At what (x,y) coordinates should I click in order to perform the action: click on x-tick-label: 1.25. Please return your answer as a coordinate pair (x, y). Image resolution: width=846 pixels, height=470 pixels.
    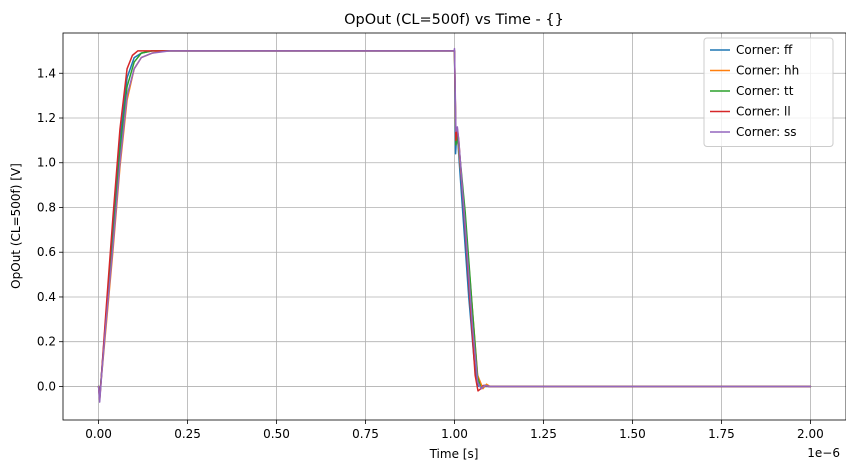
    Looking at the image, I should click on (543, 434).